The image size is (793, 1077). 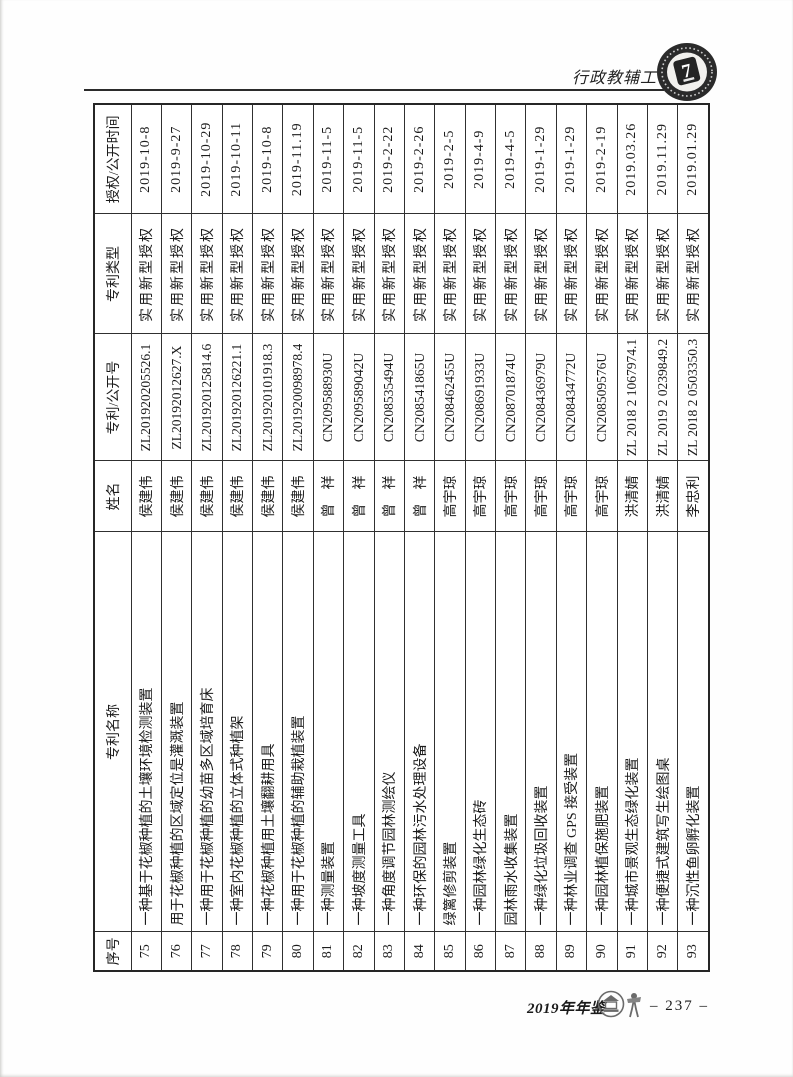 What do you see at coordinates (510, 732) in the screenshot?
I see `cell-patent-name: 园林雨水收集装置` at bounding box center [510, 732].